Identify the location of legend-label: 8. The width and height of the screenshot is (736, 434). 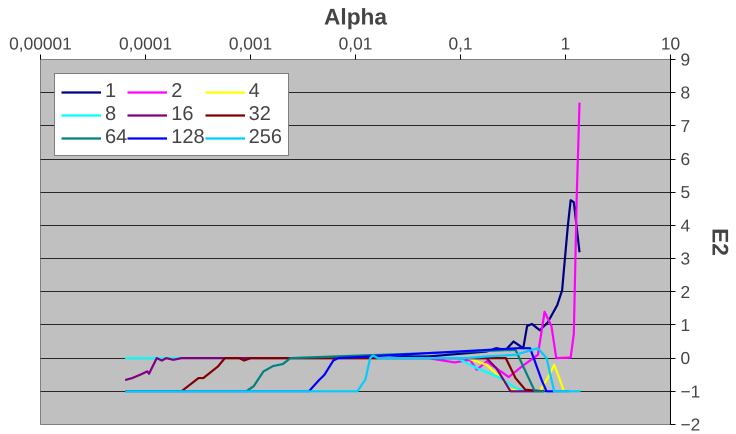
(111, 114).